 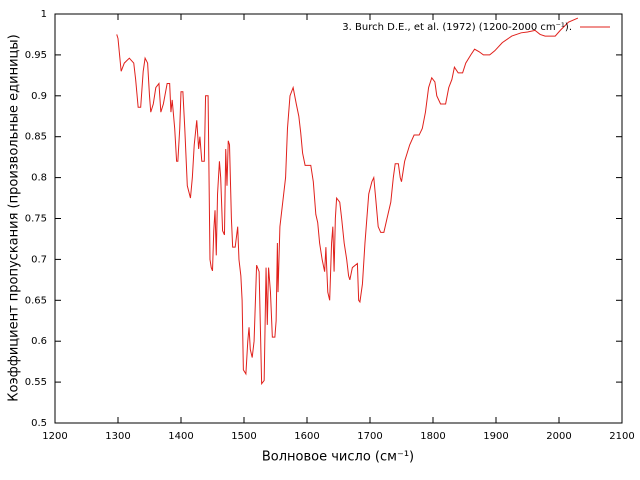 What do you see at coordinates (36, 55) in the screenshot?
I see `y-tick-label: 0.95` at bounding box center [36, 55].